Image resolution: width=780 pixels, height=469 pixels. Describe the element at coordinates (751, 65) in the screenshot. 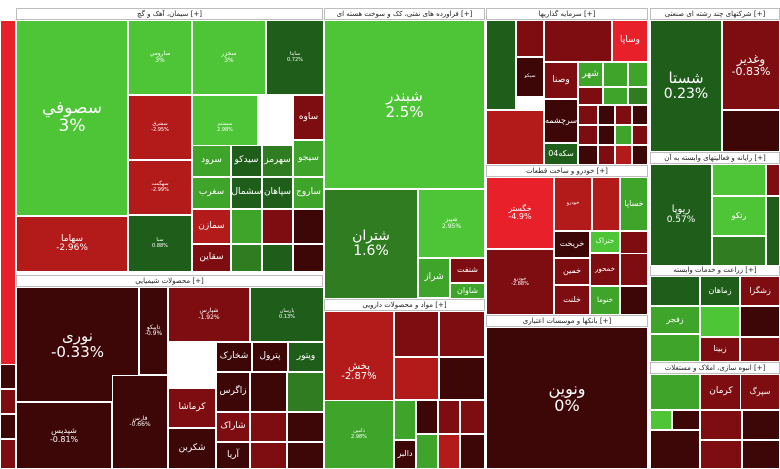

I see `stock-tile-vghadir: وغدير -0.83%` at that location.